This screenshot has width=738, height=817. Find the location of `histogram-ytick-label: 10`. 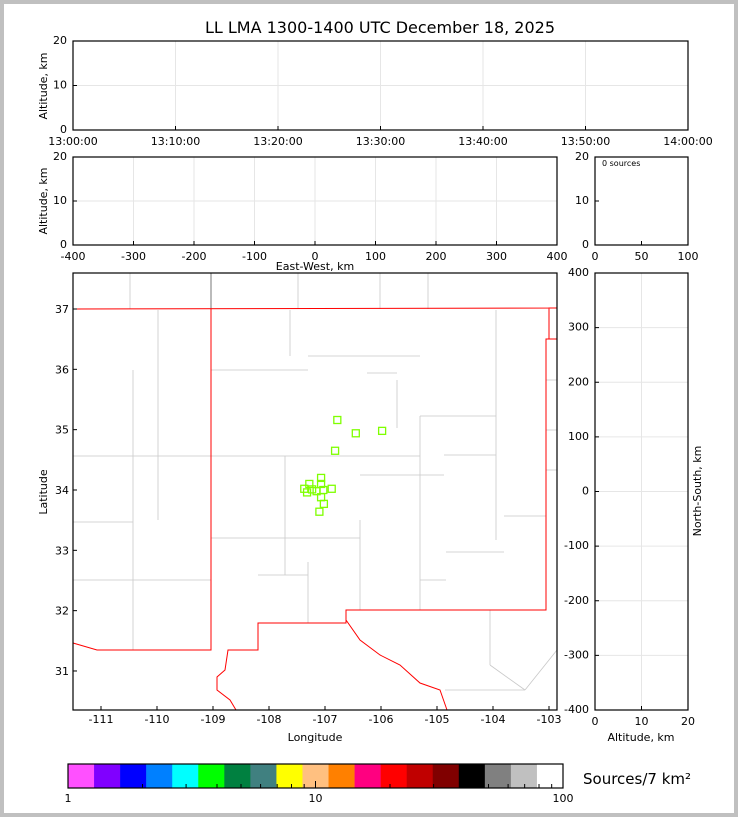

histogram-ytick-label: 10 is located at coordinates (582, 200).